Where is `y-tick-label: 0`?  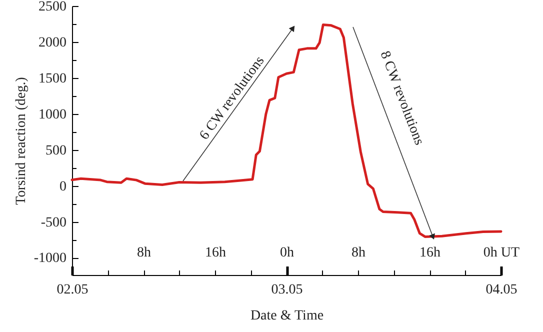 y-tick-label: 0 is located at coordinates (63, 186).